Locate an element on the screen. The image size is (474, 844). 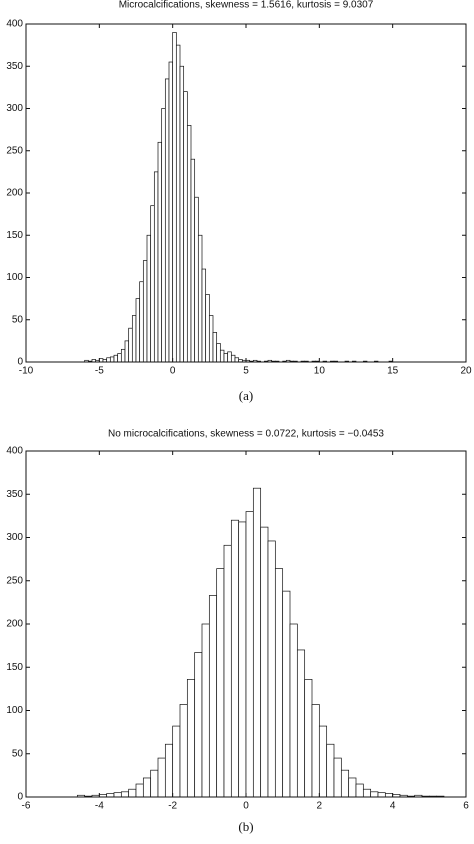
x-tick-label: 4 is located at coordinates (393, 806).